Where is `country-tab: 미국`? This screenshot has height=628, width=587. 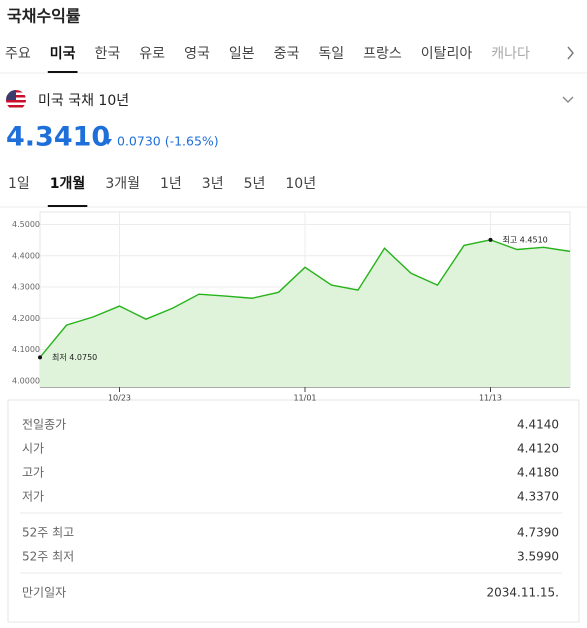
country-tab: 미국 is located at coordinates (63, 54).